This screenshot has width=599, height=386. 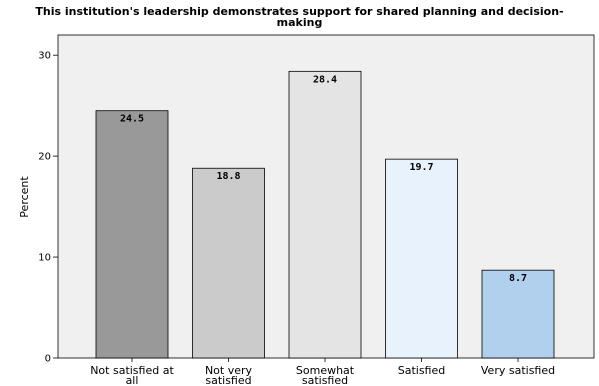 What do you see at coordinates (422, 370) in the screenshot?
I see `x-category-label: Satisfied` at bounding box center [422, 370].